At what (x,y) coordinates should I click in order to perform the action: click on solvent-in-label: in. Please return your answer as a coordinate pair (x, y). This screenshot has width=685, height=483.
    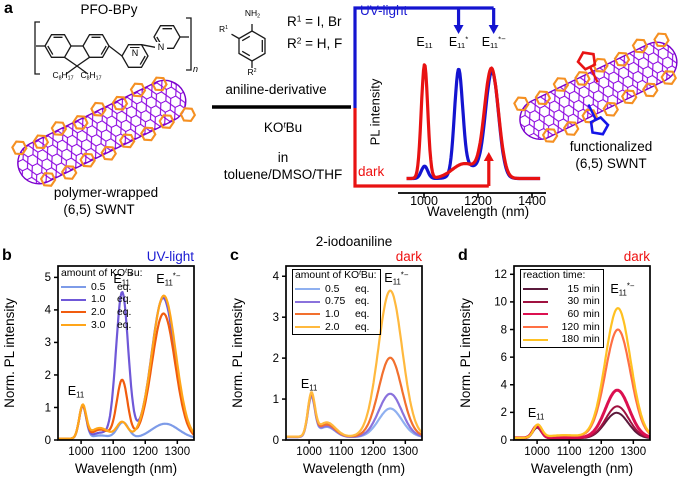
    Looking at the image, I should click on (283, 157).